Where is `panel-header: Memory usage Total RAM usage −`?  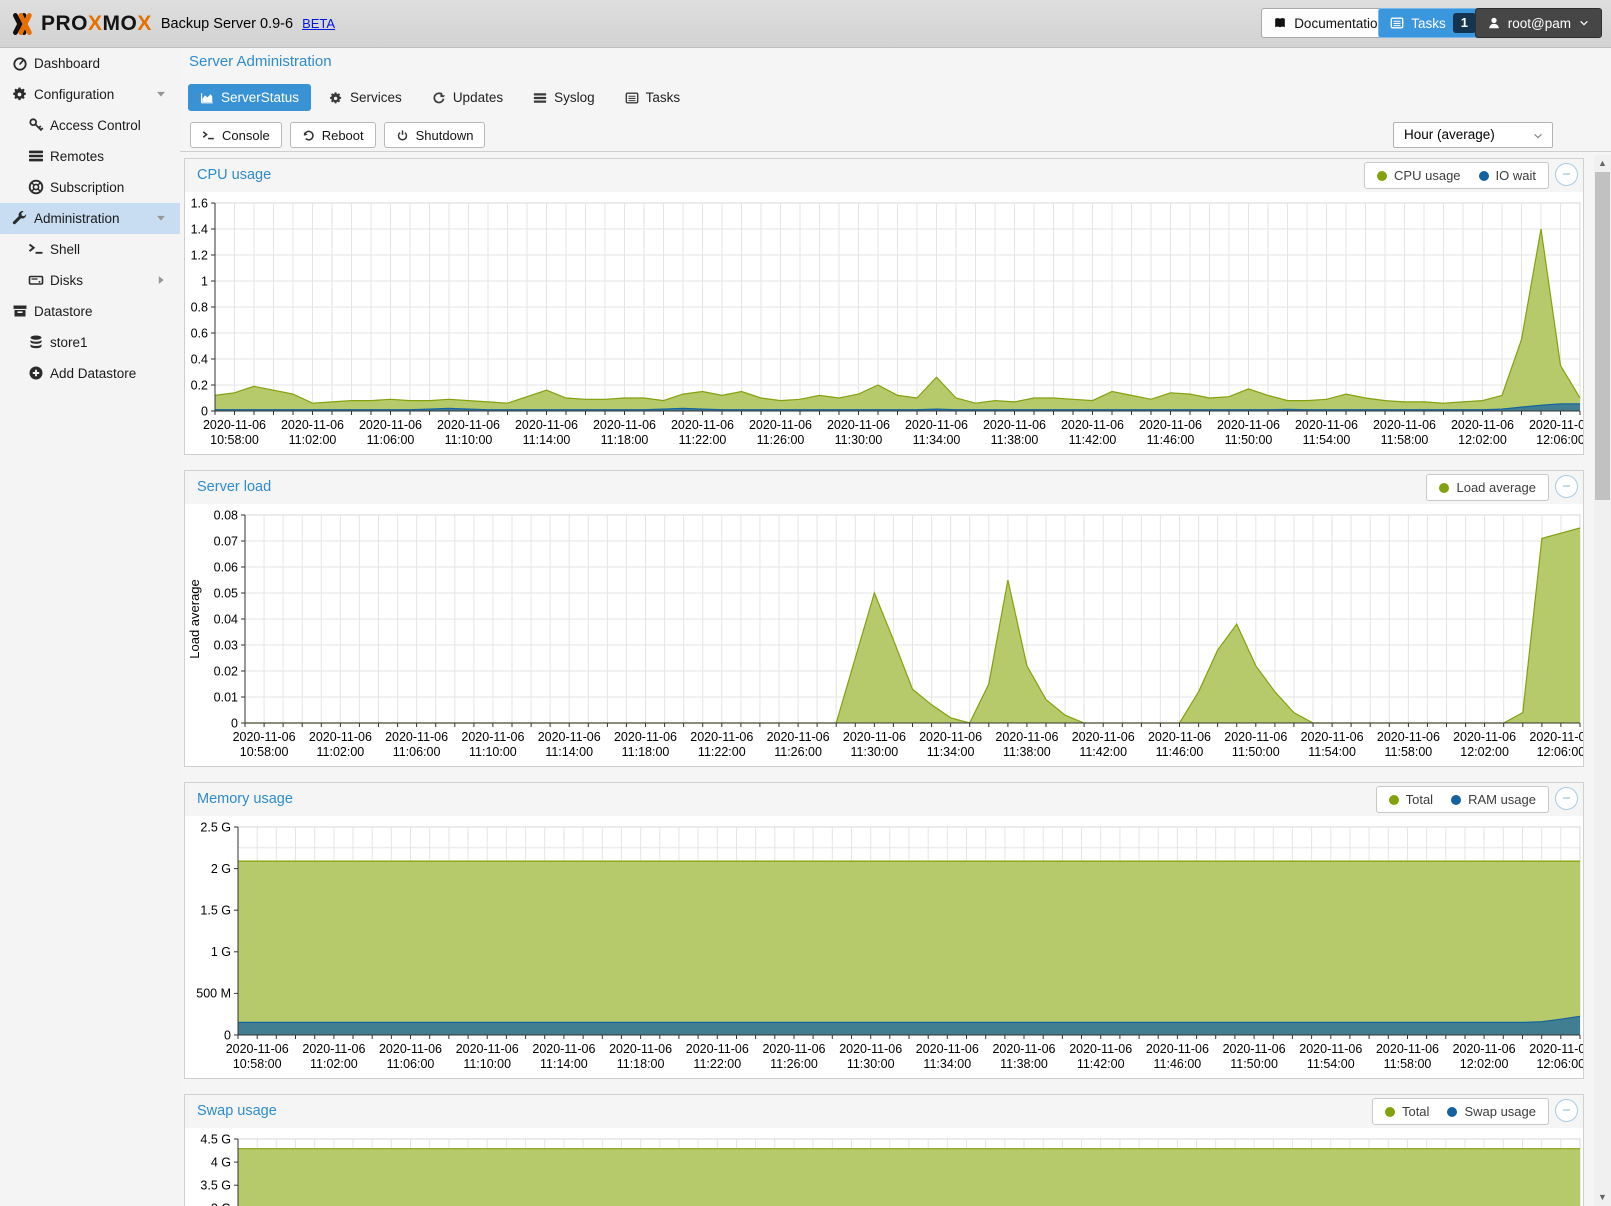
panel-header: Memory usage Total RAM usage − is located at coordinates (884, 799).